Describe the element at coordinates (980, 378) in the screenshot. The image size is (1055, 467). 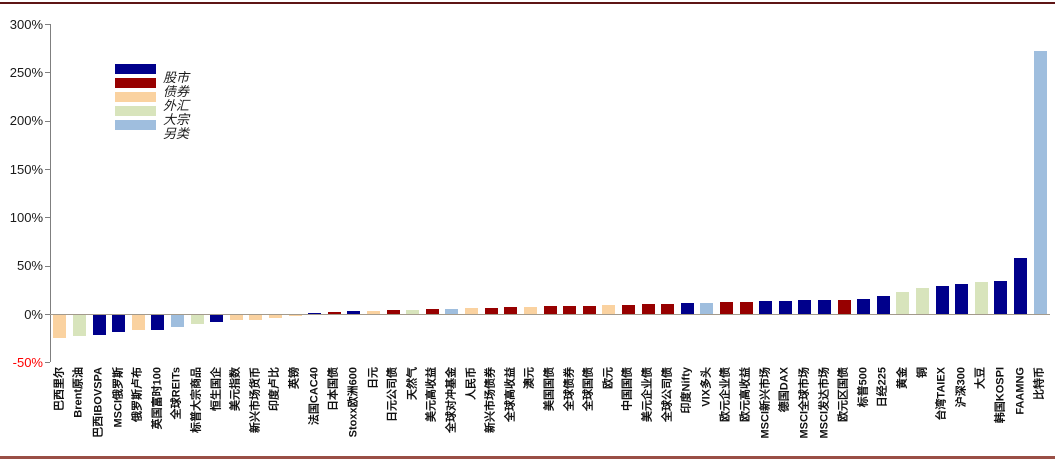
I see `x-axis-label: 大豆` at that location.